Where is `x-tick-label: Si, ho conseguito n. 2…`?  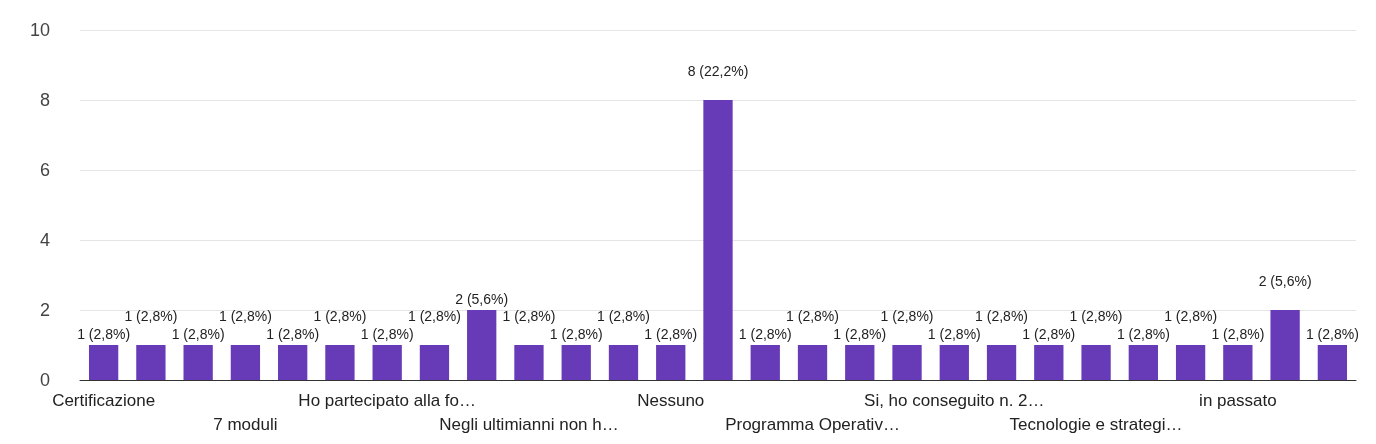
x-tick-label: Si, ho conseguito n. 2… is located at coordinates (954, 400).